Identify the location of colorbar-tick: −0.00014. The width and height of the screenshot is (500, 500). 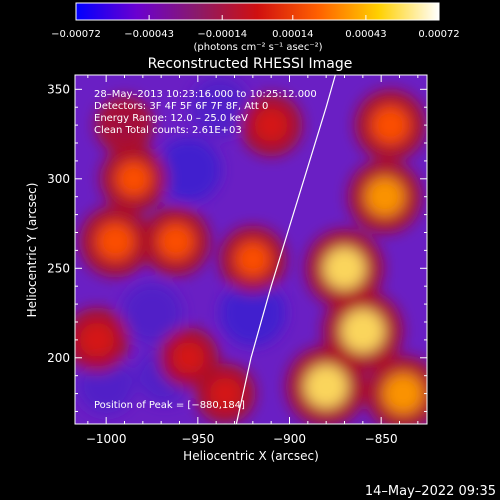
(222, 27).